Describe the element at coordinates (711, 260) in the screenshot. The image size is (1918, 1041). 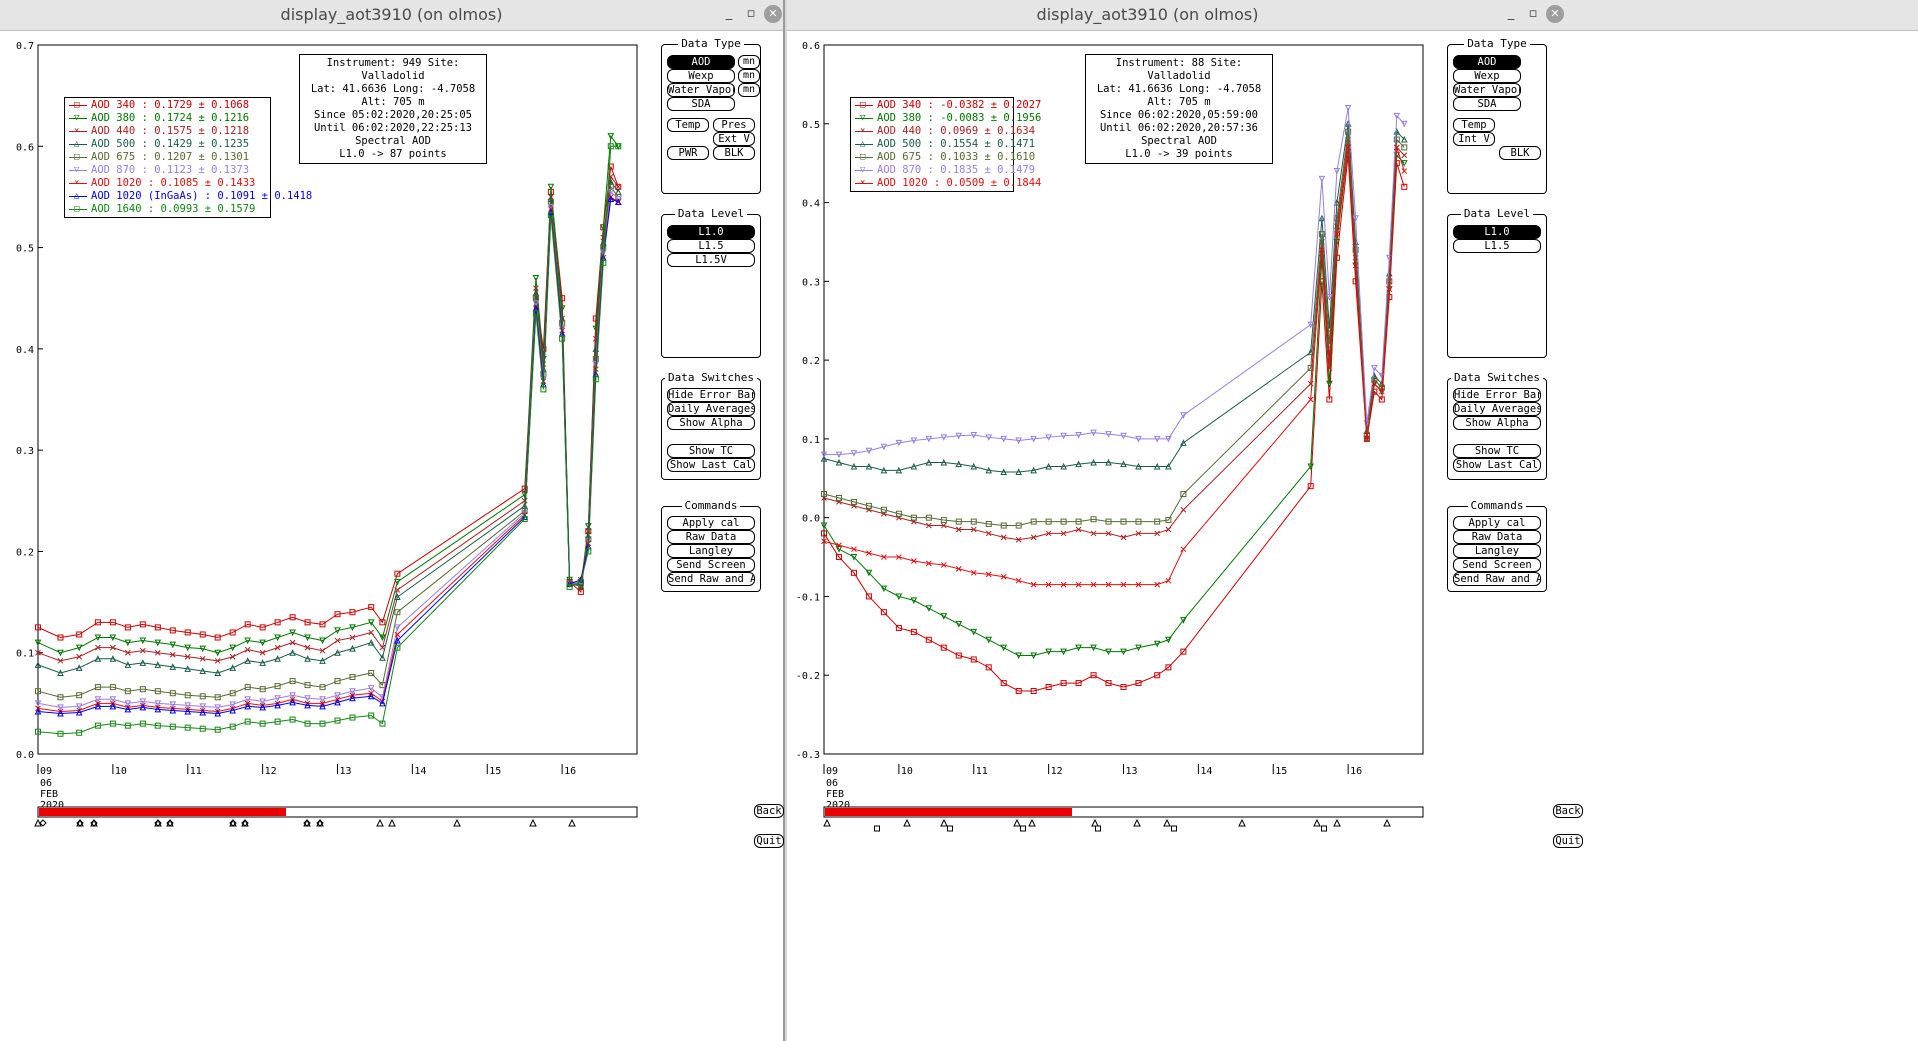
I see `level-l1-5v-button: L1.5V` at that location.